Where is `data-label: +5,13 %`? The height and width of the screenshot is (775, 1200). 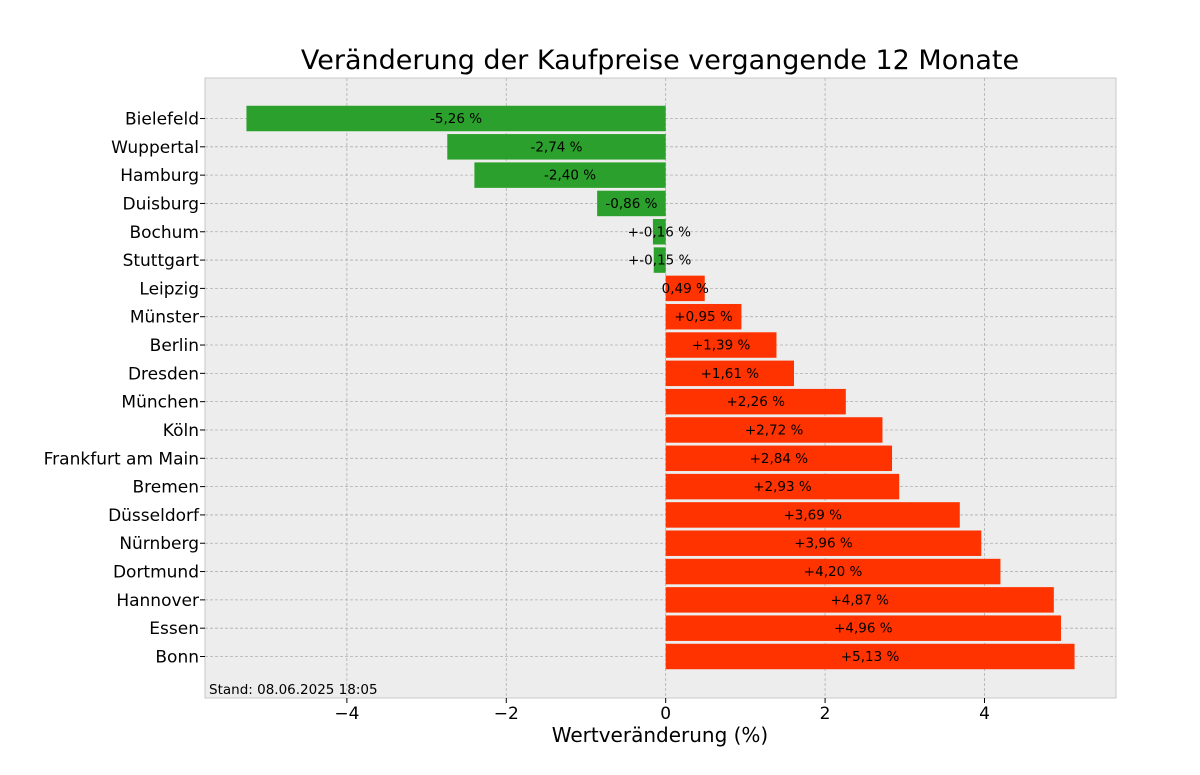 data-label: +5,13 % is located at coordinates (870, 657).